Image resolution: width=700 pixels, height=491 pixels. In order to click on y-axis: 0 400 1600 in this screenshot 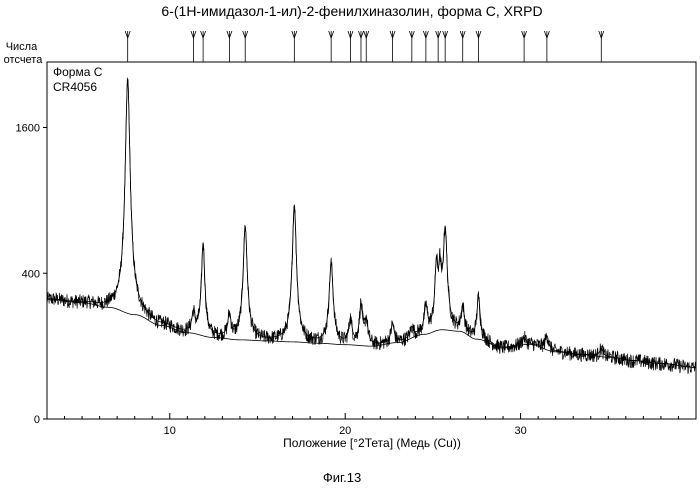, I will do `click(31, 274)`.